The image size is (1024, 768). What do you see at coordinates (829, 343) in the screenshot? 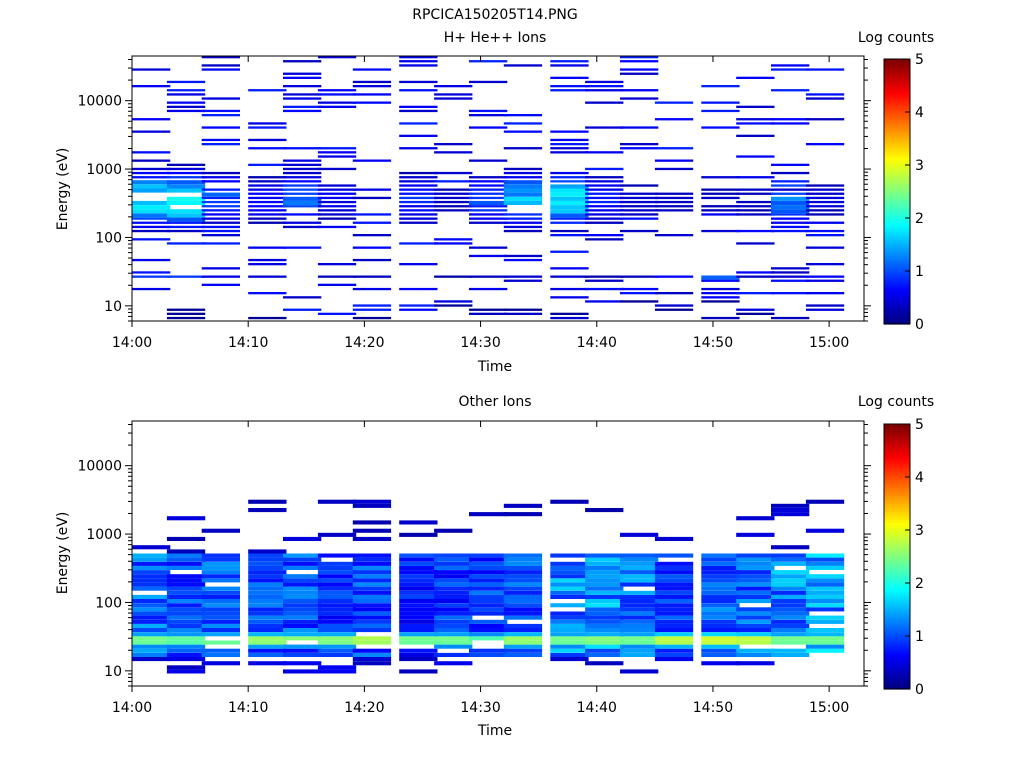
I see `x-tick-label: 15:00` at bounding box center [829, 343].